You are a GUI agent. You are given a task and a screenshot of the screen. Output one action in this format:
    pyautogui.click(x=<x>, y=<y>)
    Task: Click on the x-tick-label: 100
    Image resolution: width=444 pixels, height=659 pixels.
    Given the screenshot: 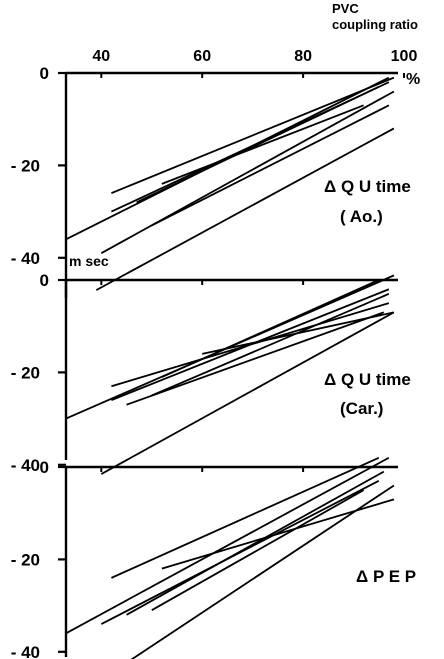 What is the action you would take?
    pyautogui.click(x=404, y=56)
    